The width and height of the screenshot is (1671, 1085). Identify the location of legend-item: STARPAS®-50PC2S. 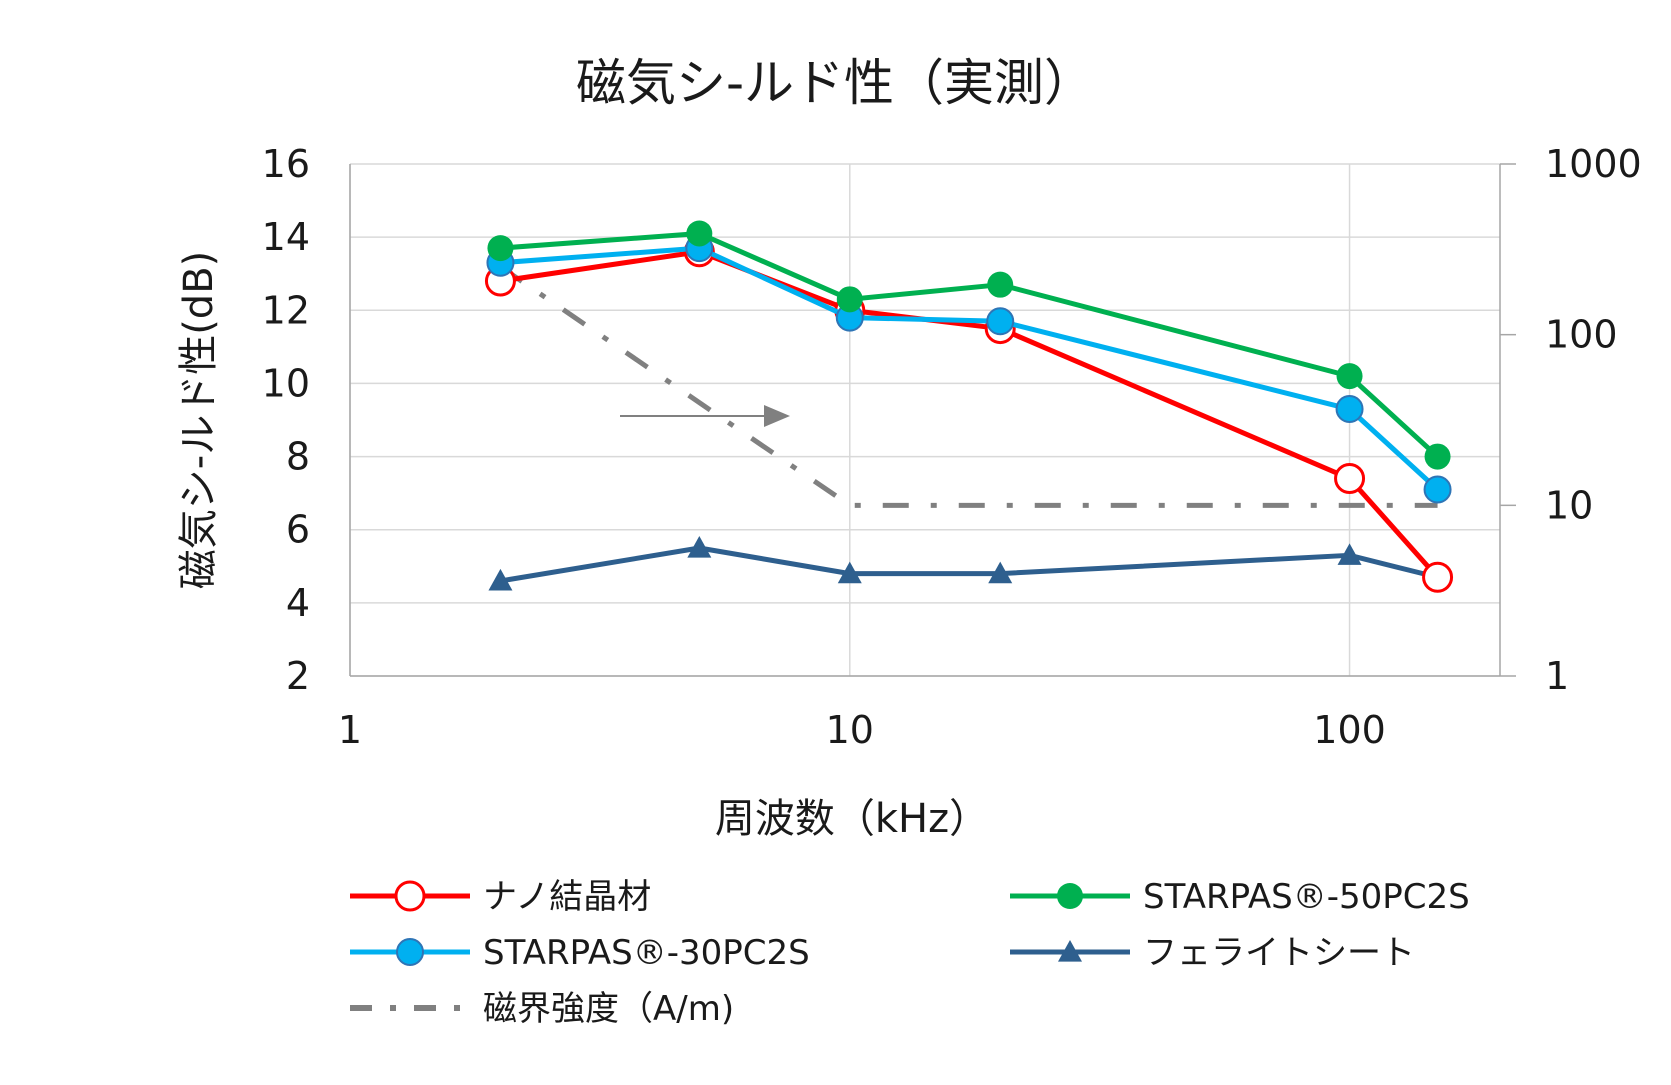
(1240, 897).